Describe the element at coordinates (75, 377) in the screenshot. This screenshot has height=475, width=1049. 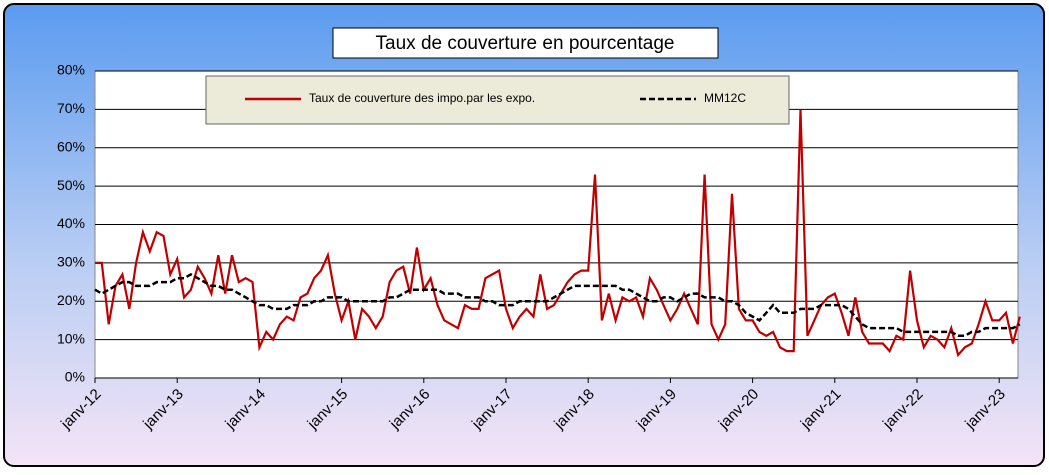
I see `y-tick-label: 0%` at that location.